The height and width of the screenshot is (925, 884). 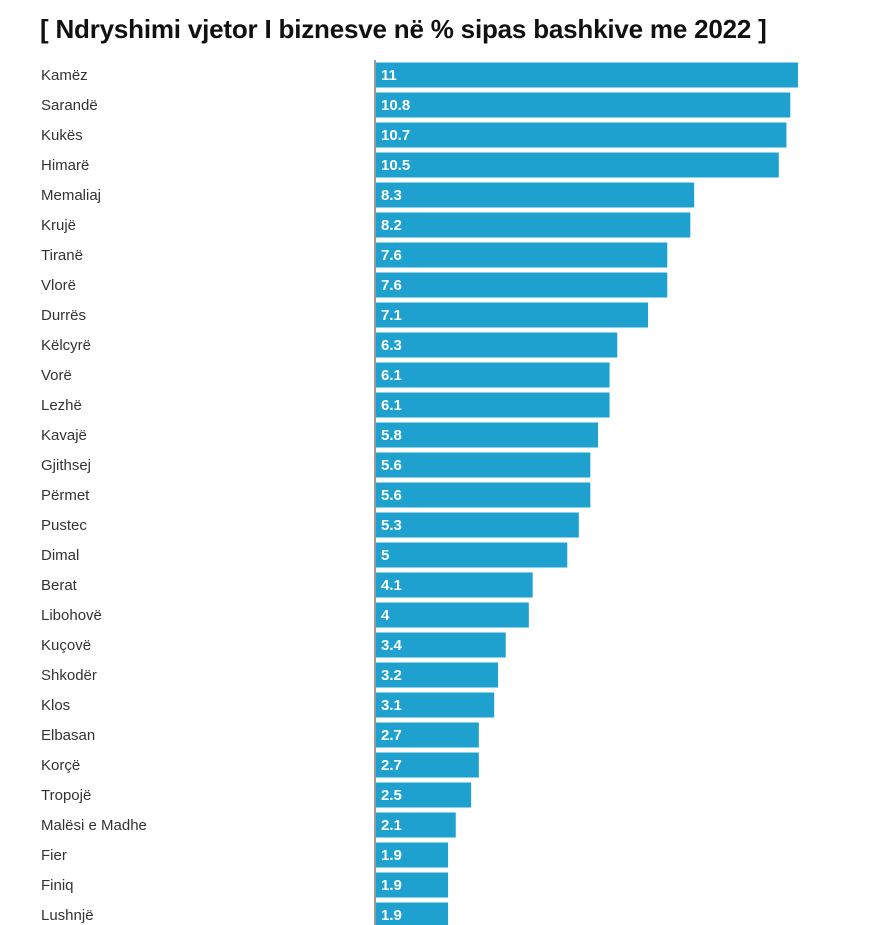 What do you see at coordinates (391, 585) in the screenshot?
I see `data-label: 4.1` at bounding box center [391, 585].